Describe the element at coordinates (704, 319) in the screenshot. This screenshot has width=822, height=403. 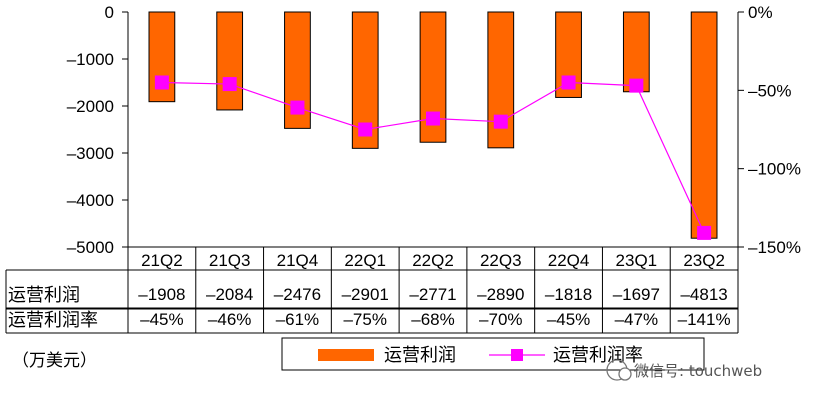
I see `table-cell: –141%` at that location.